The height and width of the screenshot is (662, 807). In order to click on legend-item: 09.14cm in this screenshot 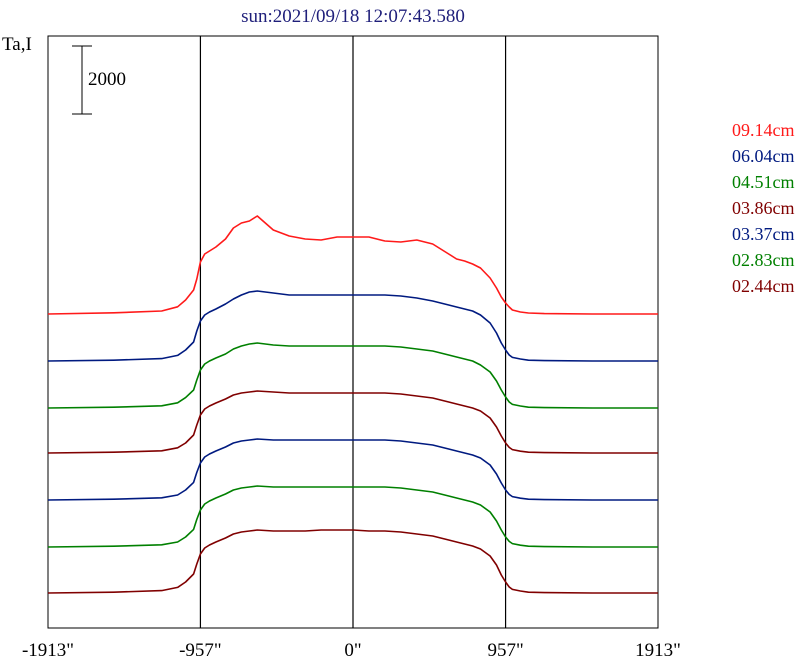, I will do `click(763, 130)`.